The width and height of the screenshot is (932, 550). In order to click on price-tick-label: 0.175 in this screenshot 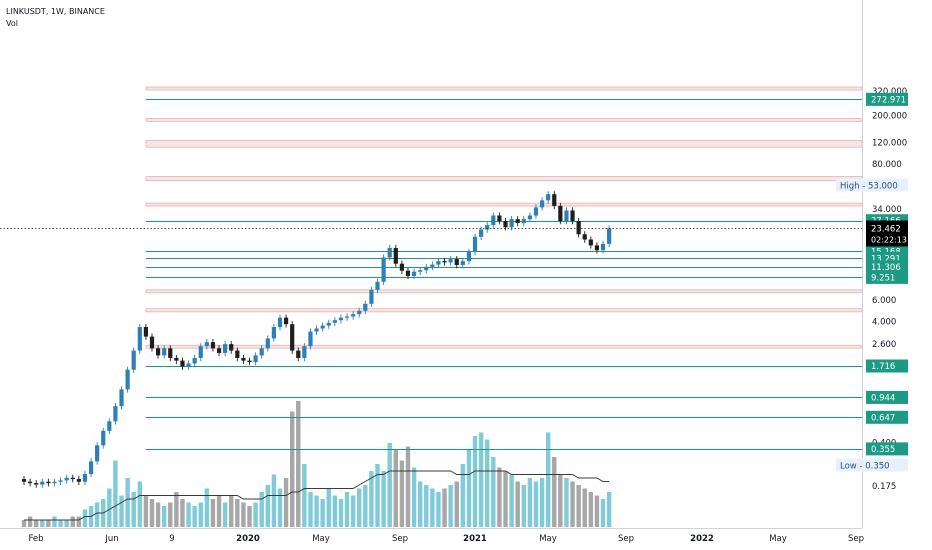, I will do `click(884, 487)`.